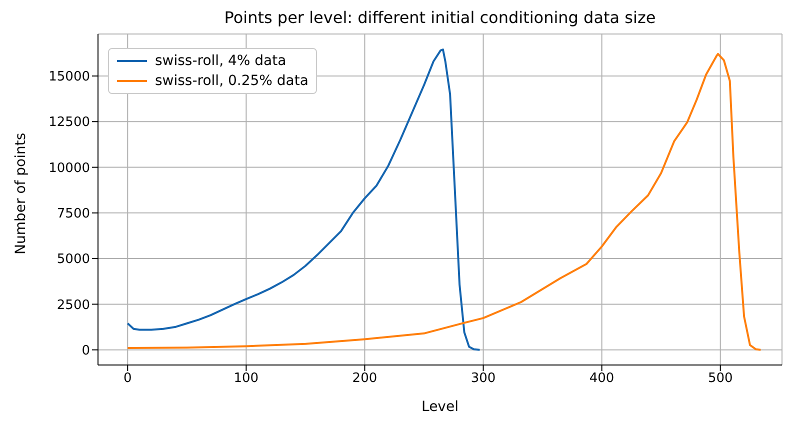 This screenshot has height=433, width=800. What do you see at coordinates (69, 122) in the screenshot?
I see `y-tick-label: 12500` at bounding box center [69, 122].